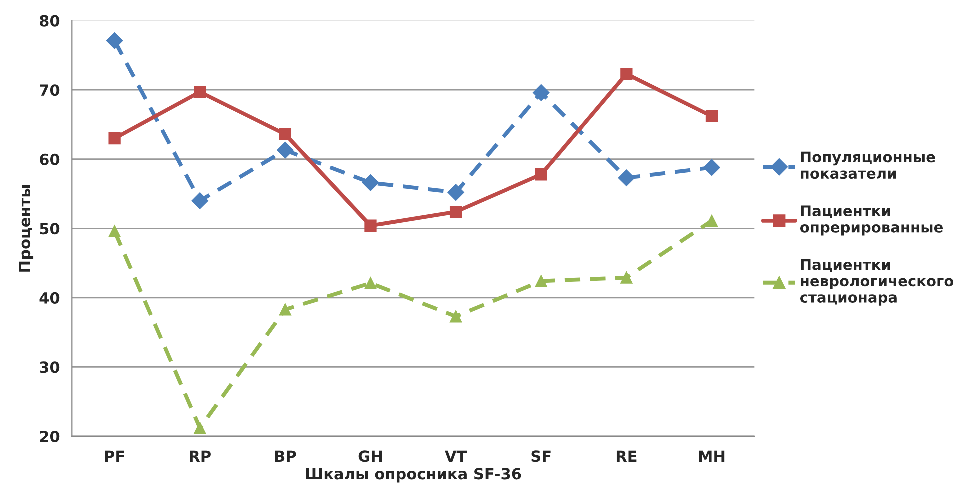 The width and height of the screenshot is (975, 496). What do you see at coordinates (50, 160) in the screenshot?
I see `y-tick-label: 60` at bounding box center [50, 160].